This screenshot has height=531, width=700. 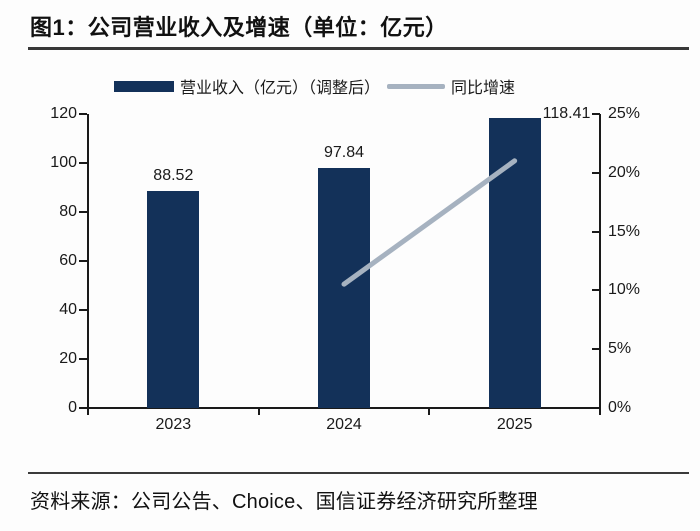 I want to click on x-tick-label-2024: 2024, so click(x=344, y=424).